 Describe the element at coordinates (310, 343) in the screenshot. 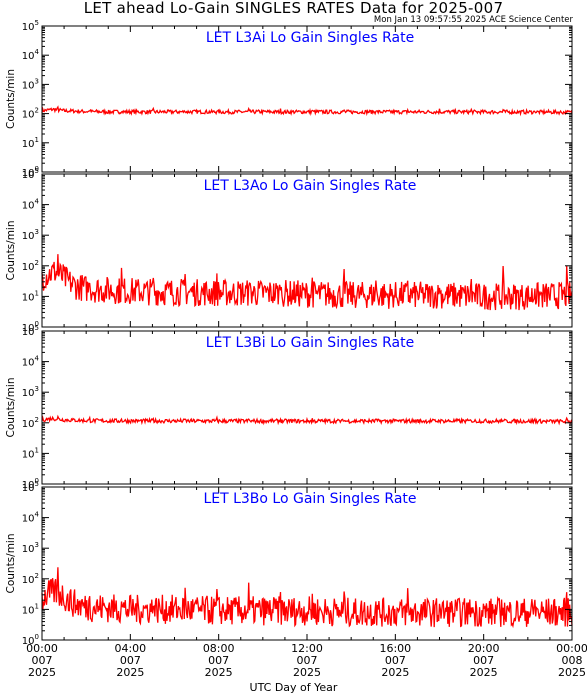

I see `panel-title: LET L3Bi Lo Gain Singles Rate` at that location.